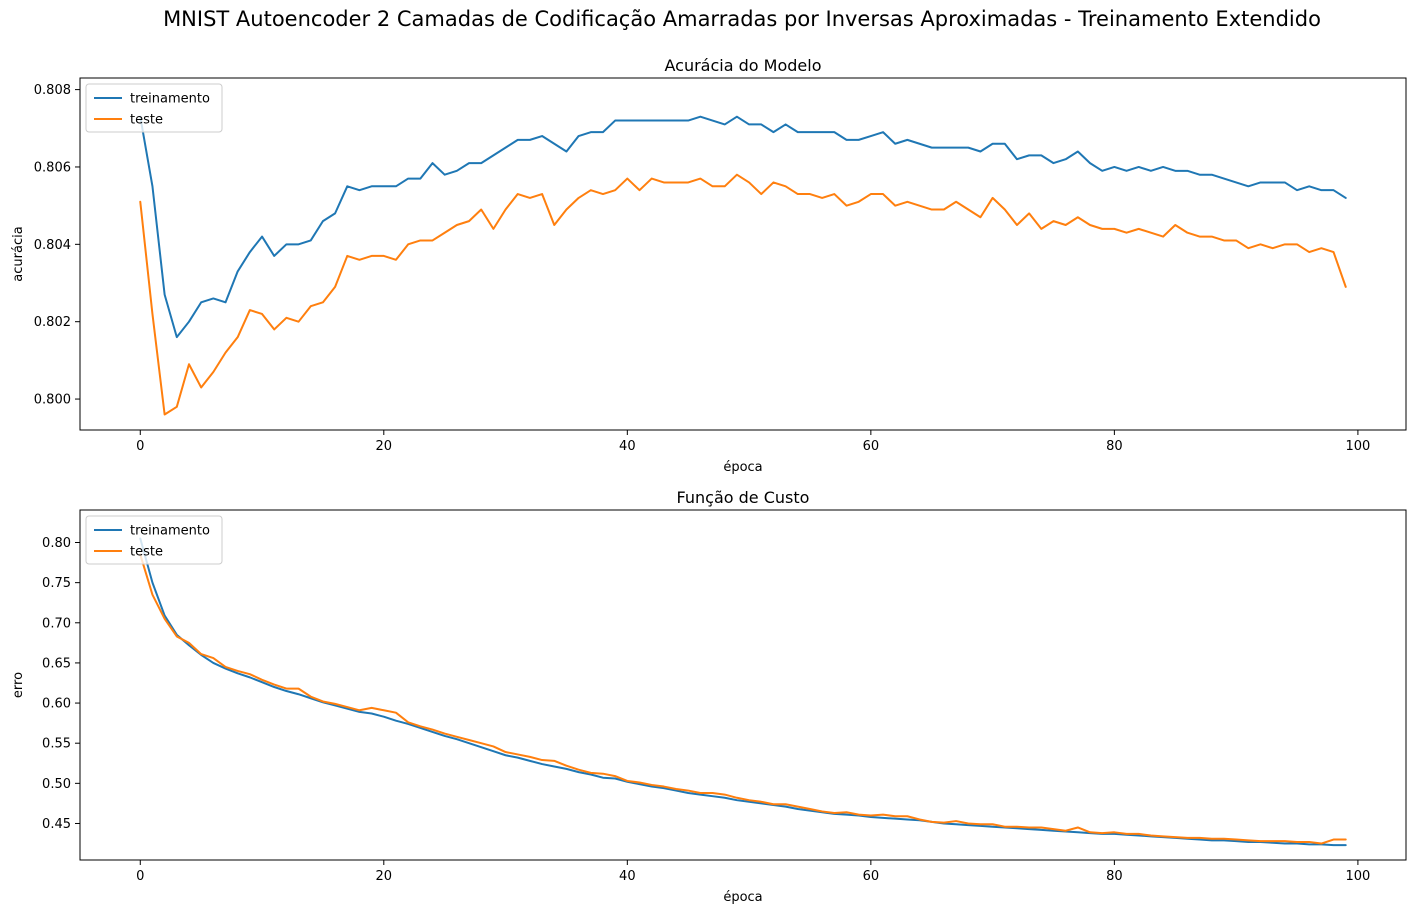 This screenshot has height=920, width=1426. What do you see at coordinates (384, 446) in the screenshot?
I see `accuracy-x-tick-label: 20` at bounding box center [384, 446].